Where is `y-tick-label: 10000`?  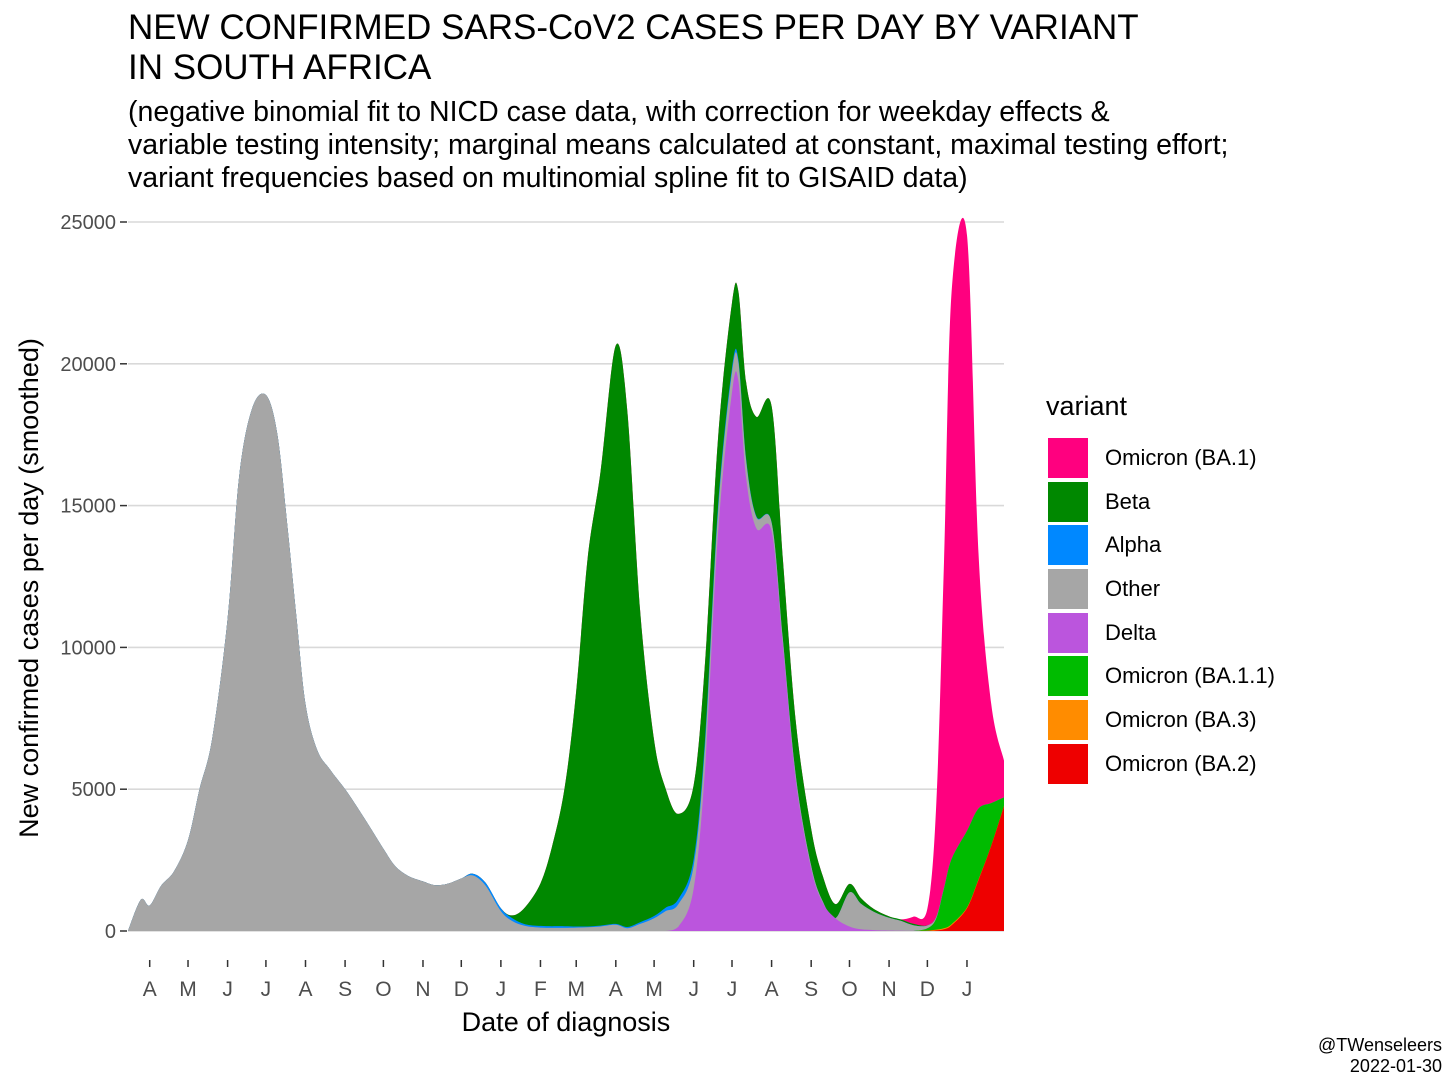
y-tick-label: 10000 is located at coordinates (88, 648).